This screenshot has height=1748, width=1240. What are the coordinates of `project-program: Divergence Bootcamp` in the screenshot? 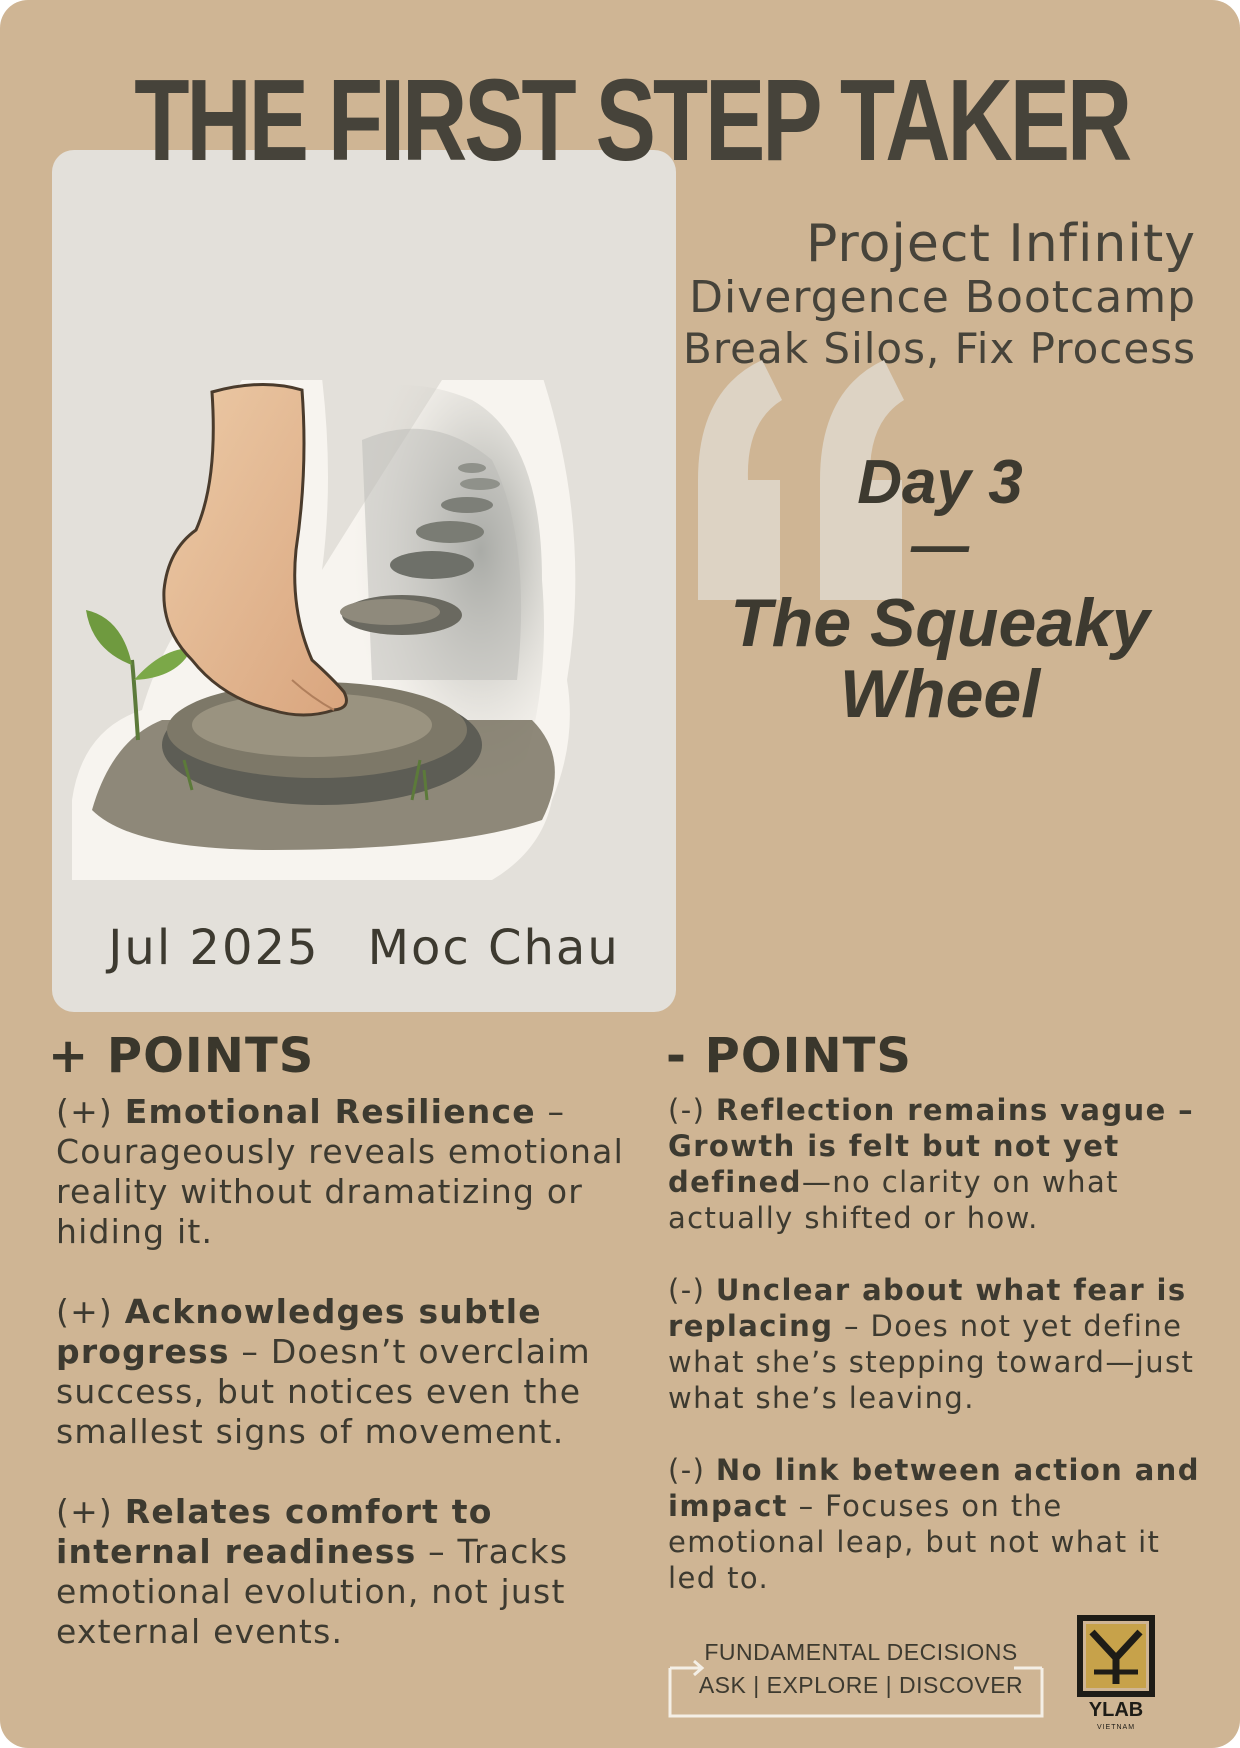 It's located at (942, 297).